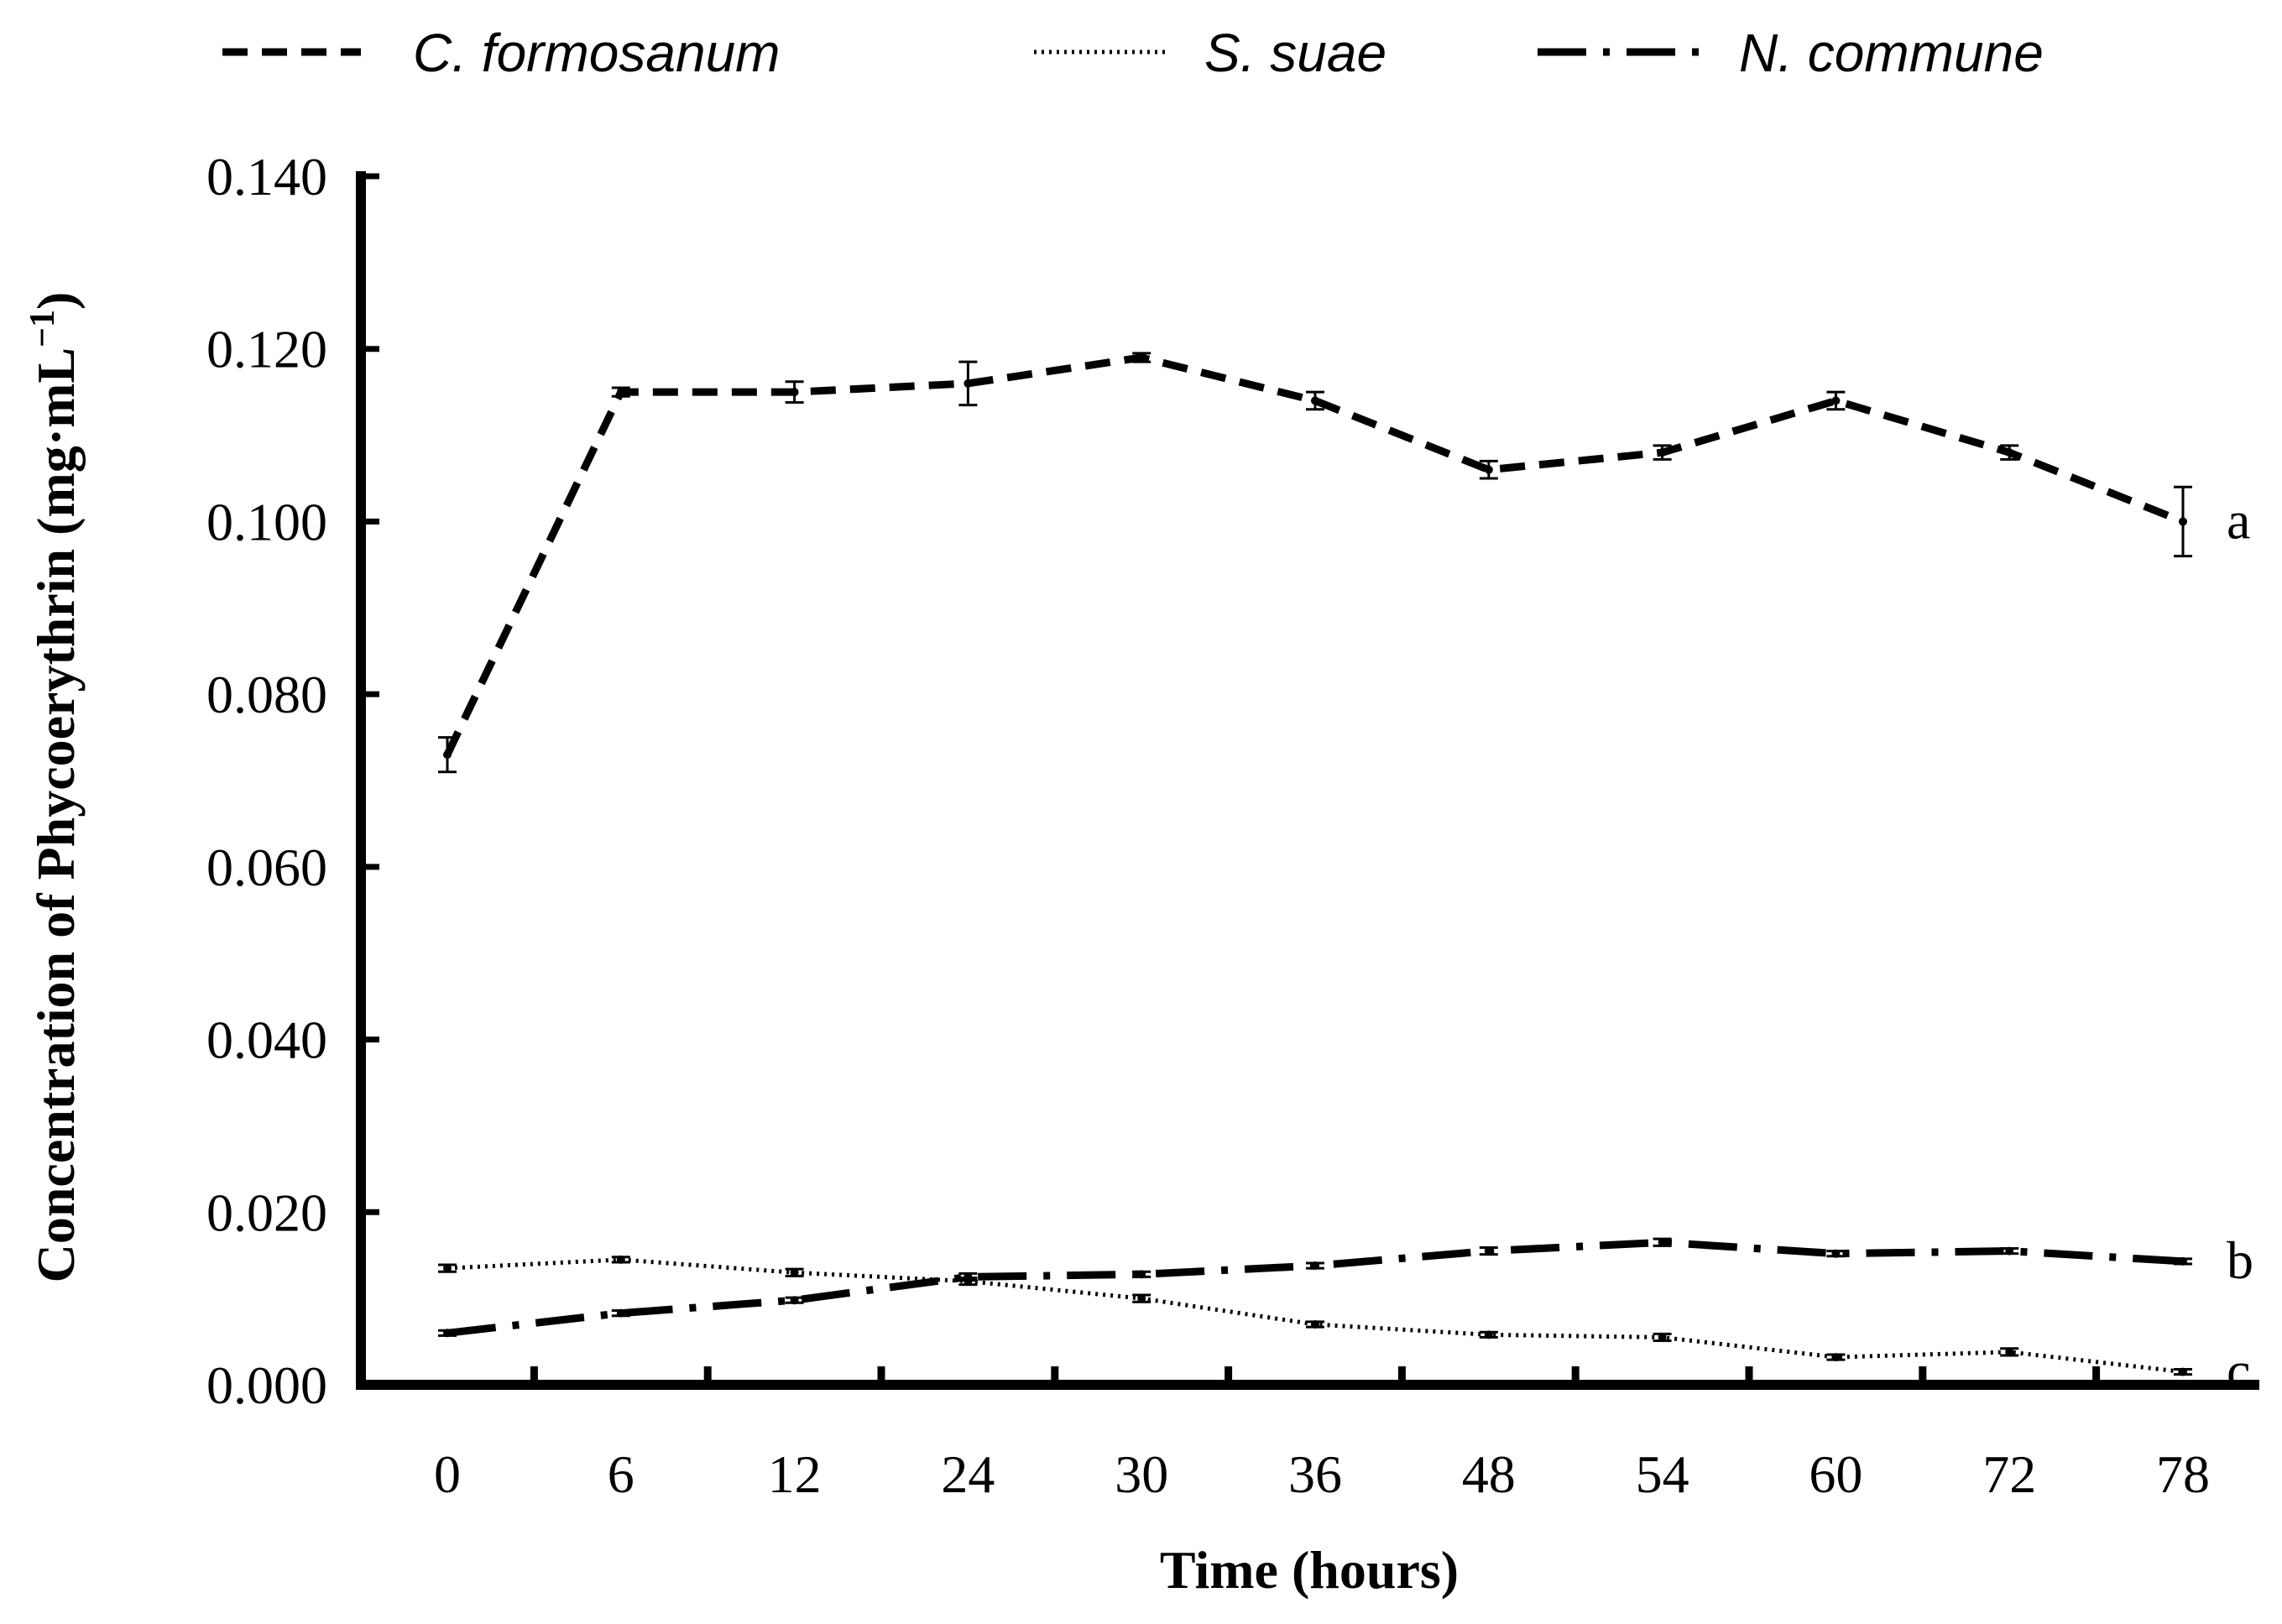 The image size is (2282, 1624). What do you see at coordinates (2238, 1371) in the screenshot?
I see `group-label-s-suae: c` at bounding box center [2238, 1371].